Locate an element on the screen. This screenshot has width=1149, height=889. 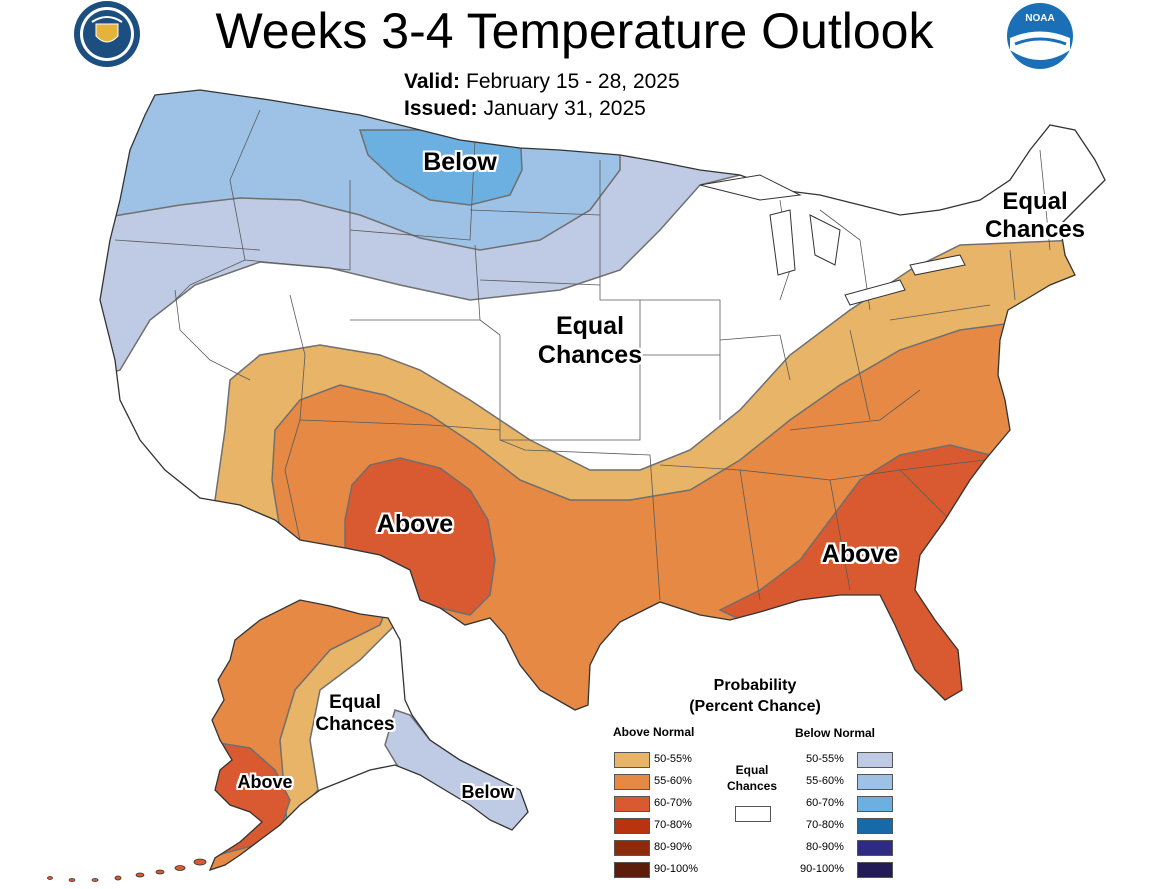
label-equal-northeast-line2: Chances is located at coordinates (1035, 229).